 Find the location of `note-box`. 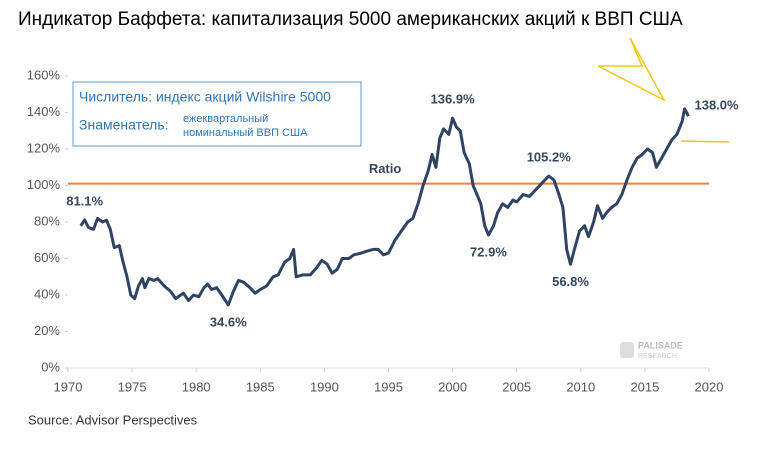

note-box is located at coordinates (217, 114).